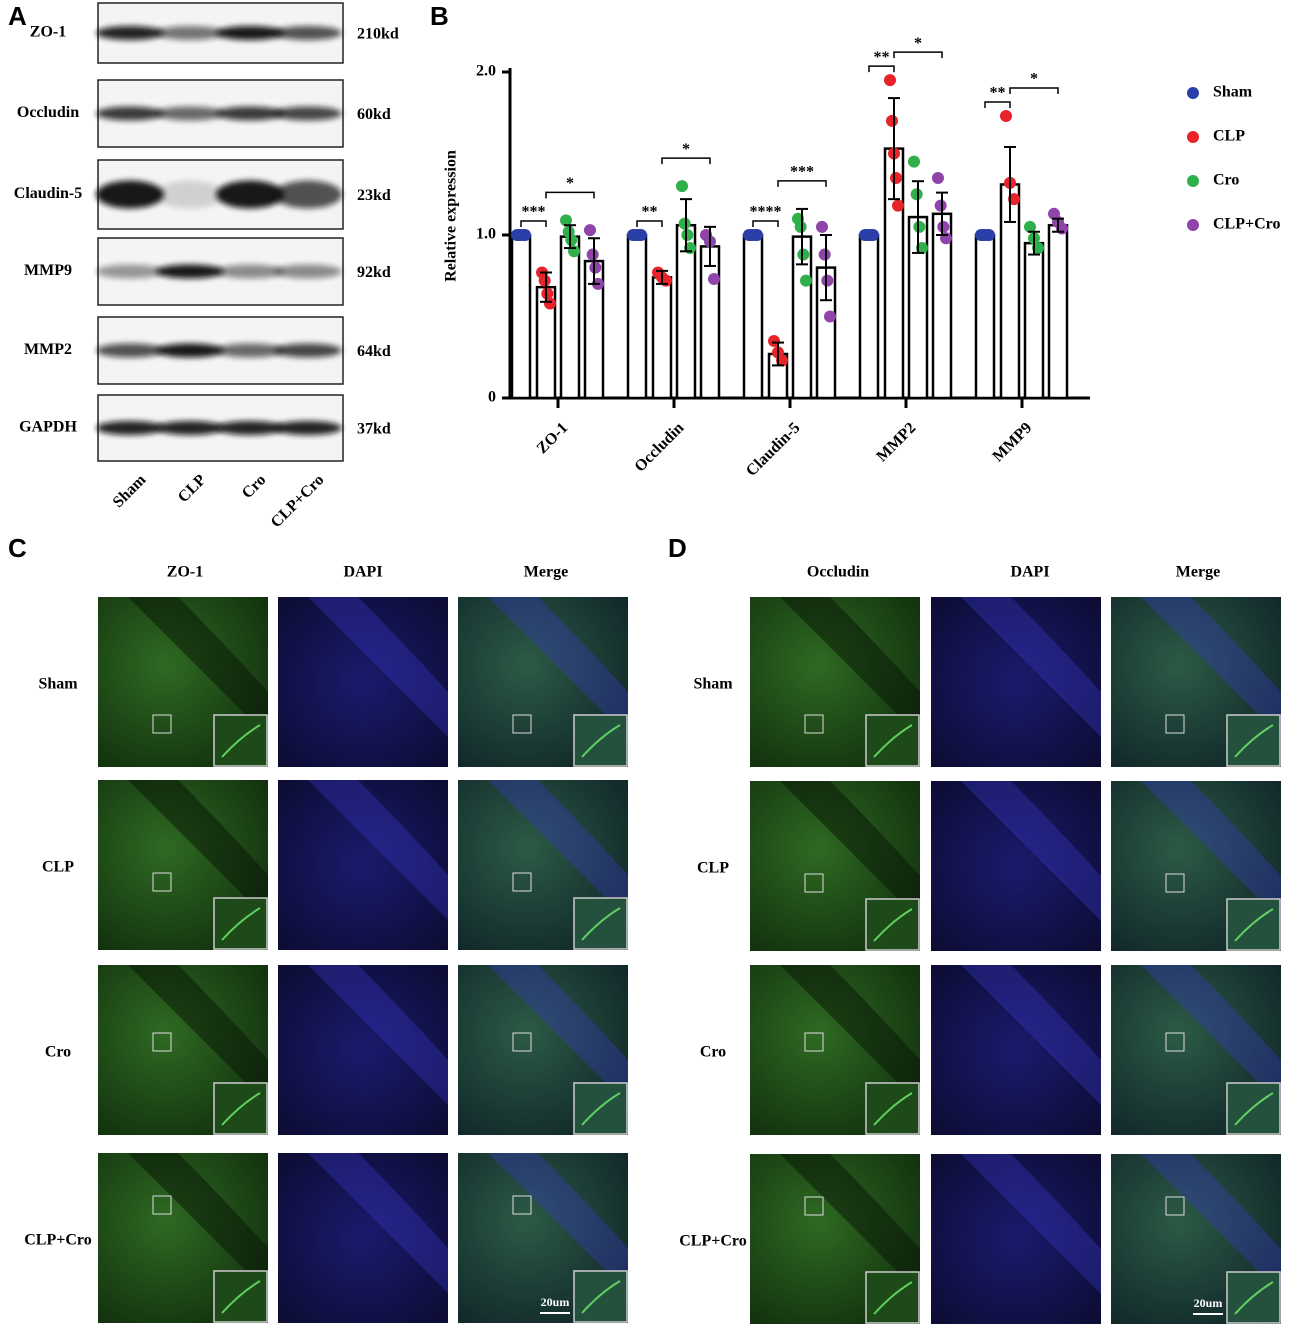 The image size is (1294, 1327). What do you see at coordinates (48, 32) in the screenshot?
I see `protein-label: ZO-1` at bounding box center [48, 32].